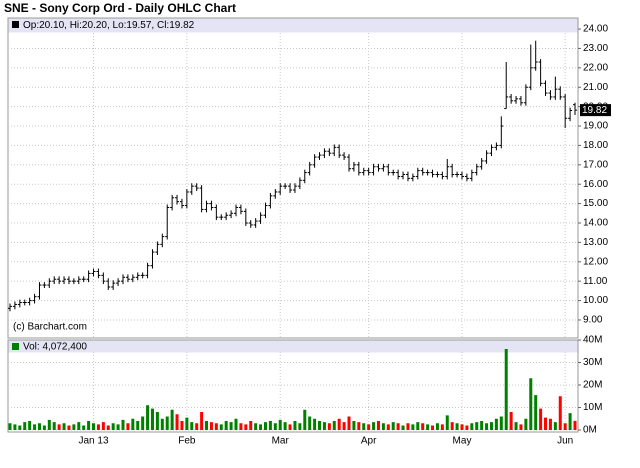 This screenshot has width=640, height=468. What do you see at coordinates (187, 441) in the screenshot?
I see `x-tick-label: Feb` at bounding box center [187, 441].